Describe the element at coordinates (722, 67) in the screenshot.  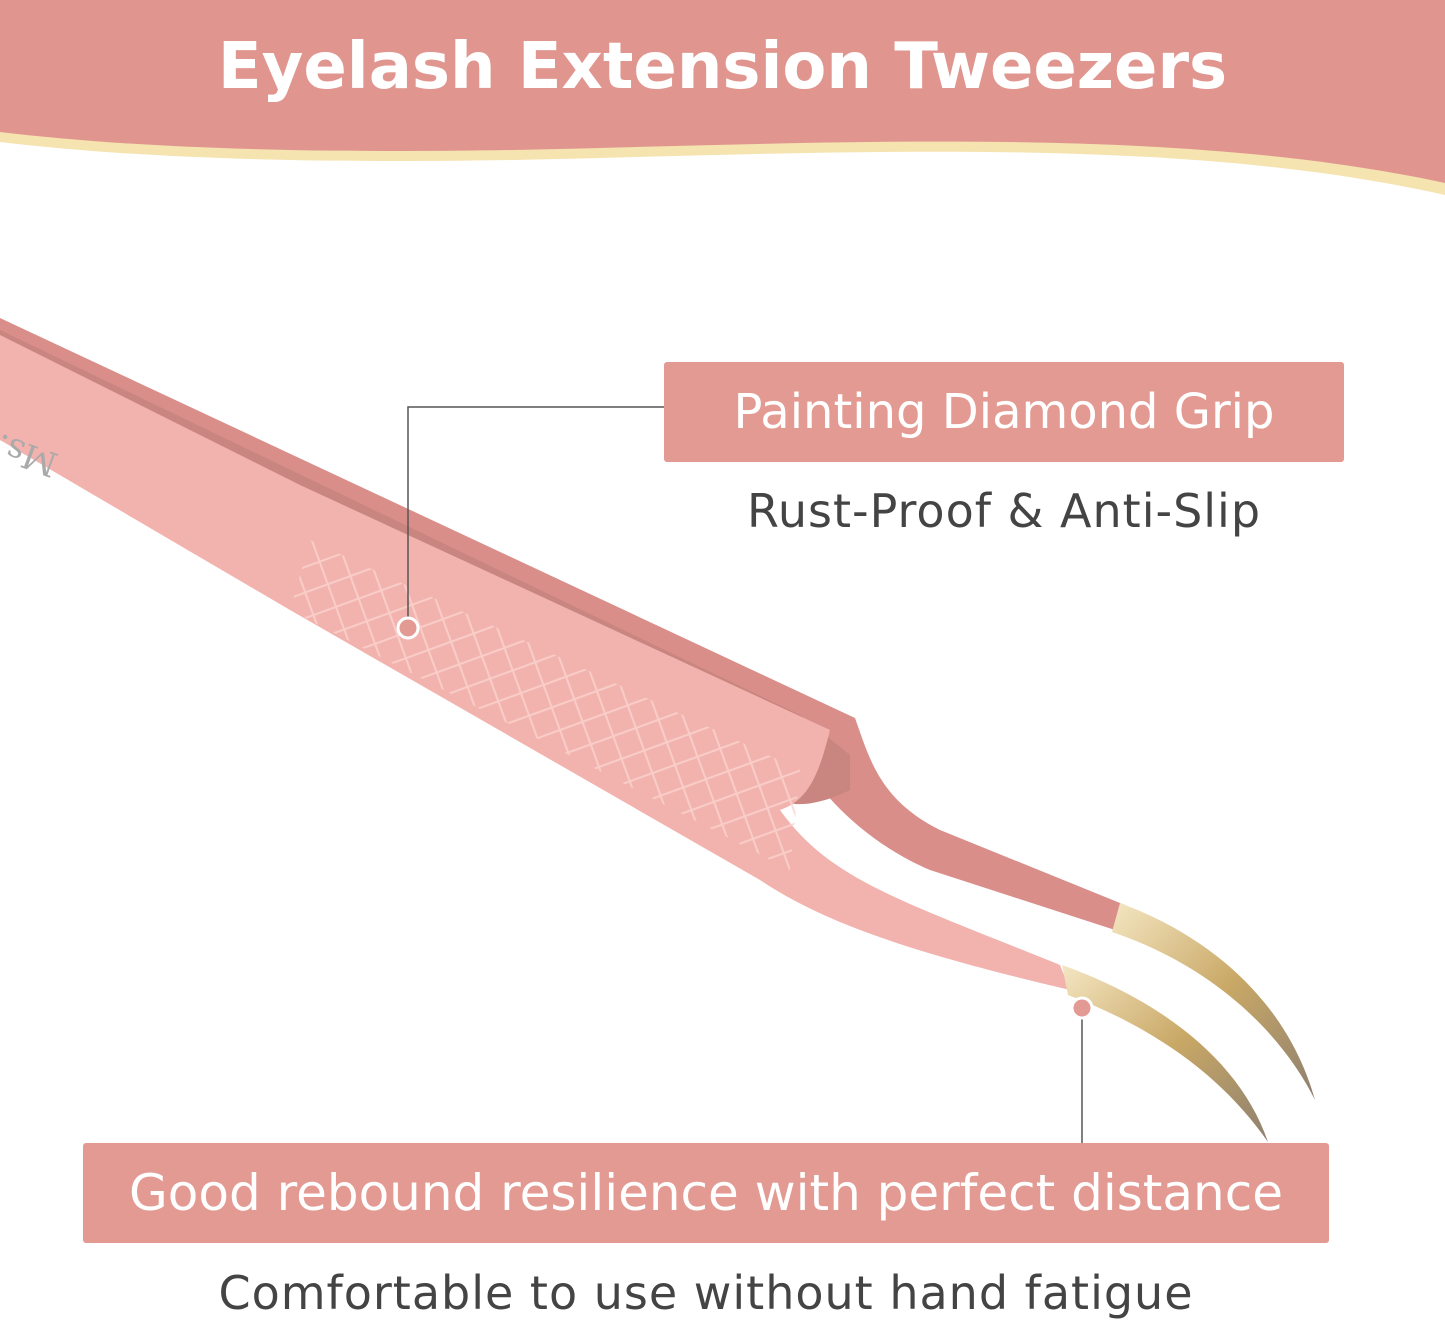
I see `page-title: Eyelash Extension Tweezers` at that location.